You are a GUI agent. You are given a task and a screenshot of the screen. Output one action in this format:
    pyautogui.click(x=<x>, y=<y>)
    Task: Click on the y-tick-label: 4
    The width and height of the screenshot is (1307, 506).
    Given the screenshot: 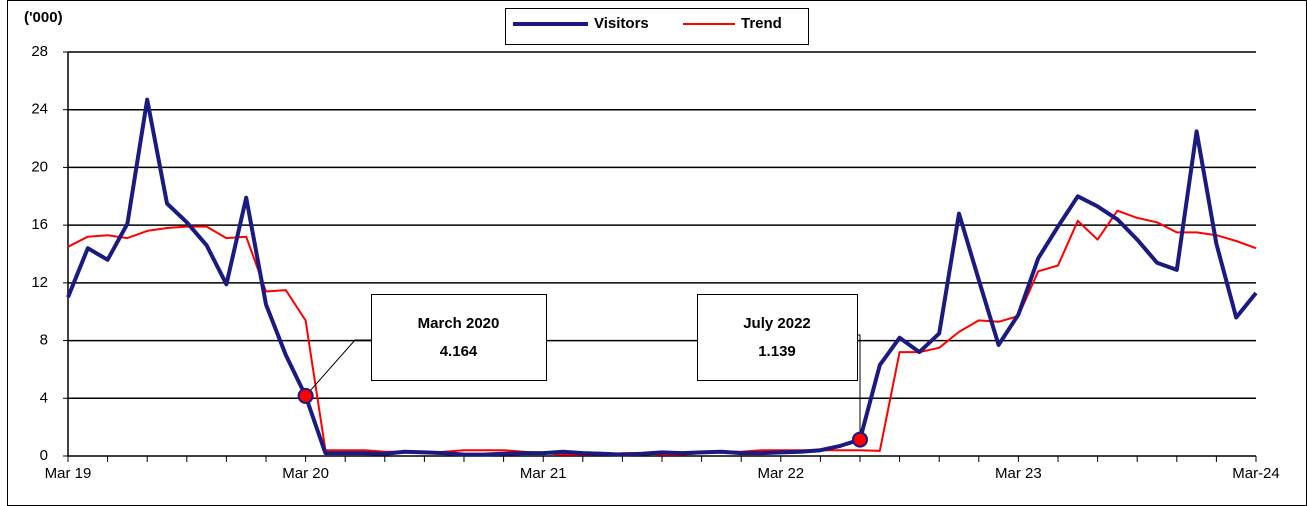 What is the action you would take?
    pyautogui.click(x=44, y=397)
    